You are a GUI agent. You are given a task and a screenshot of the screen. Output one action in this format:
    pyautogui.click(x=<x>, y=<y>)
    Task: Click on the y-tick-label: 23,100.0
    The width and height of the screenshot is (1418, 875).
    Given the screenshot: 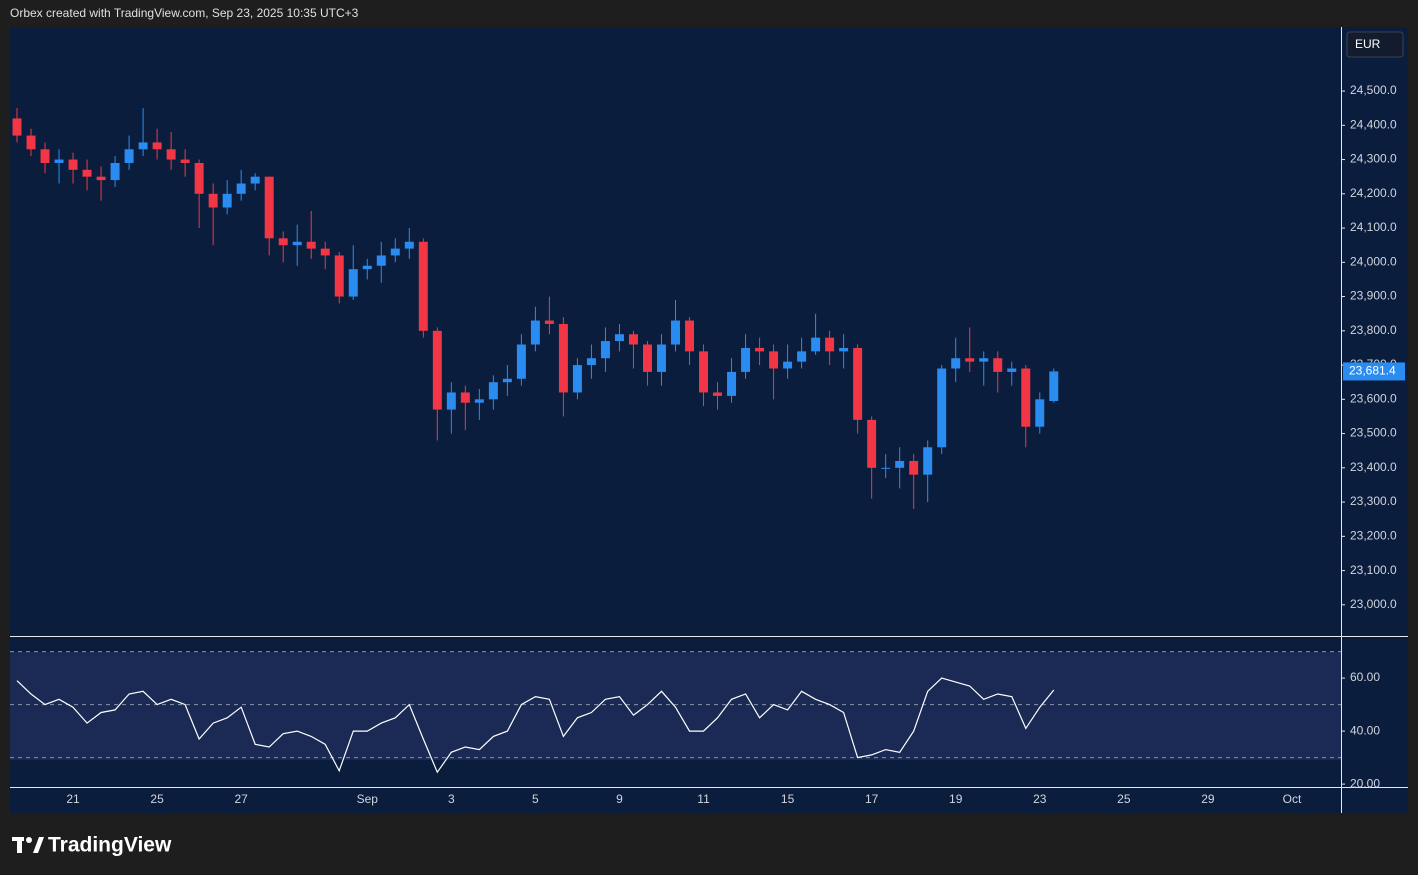 What is the action you would take?
    pyautogui.click(x=1373, y=570)
    